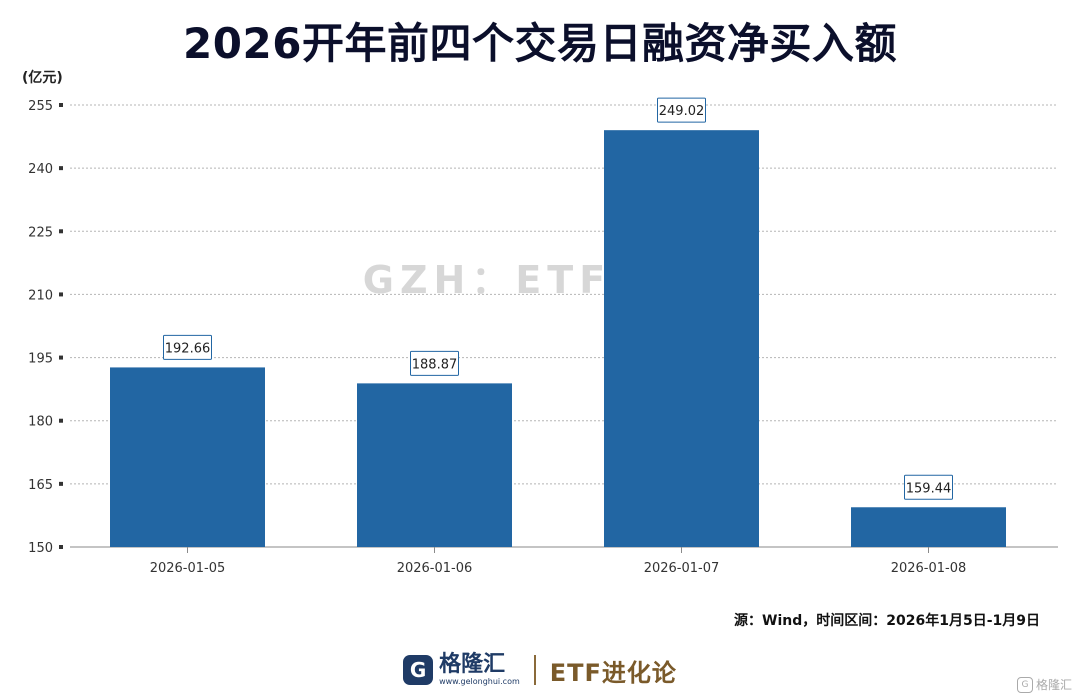 The image size is (1080, 699). What do you see at coordinates (188, 568) in the screenshot?
I see `x-tick-label: 2026-01-05` at bounding box center [188, 568].